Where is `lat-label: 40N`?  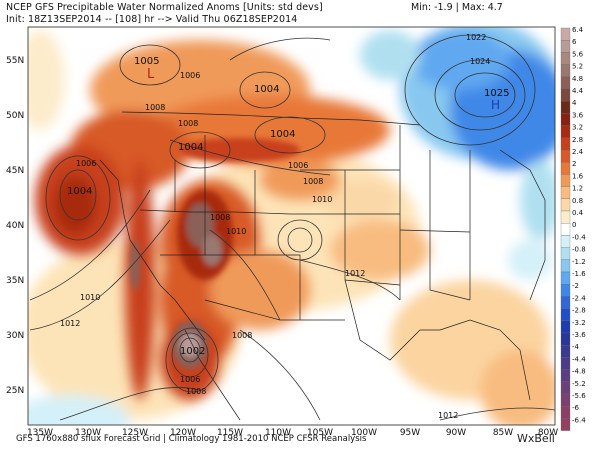
lat-label: 40N is located at coordinates (15, 226).